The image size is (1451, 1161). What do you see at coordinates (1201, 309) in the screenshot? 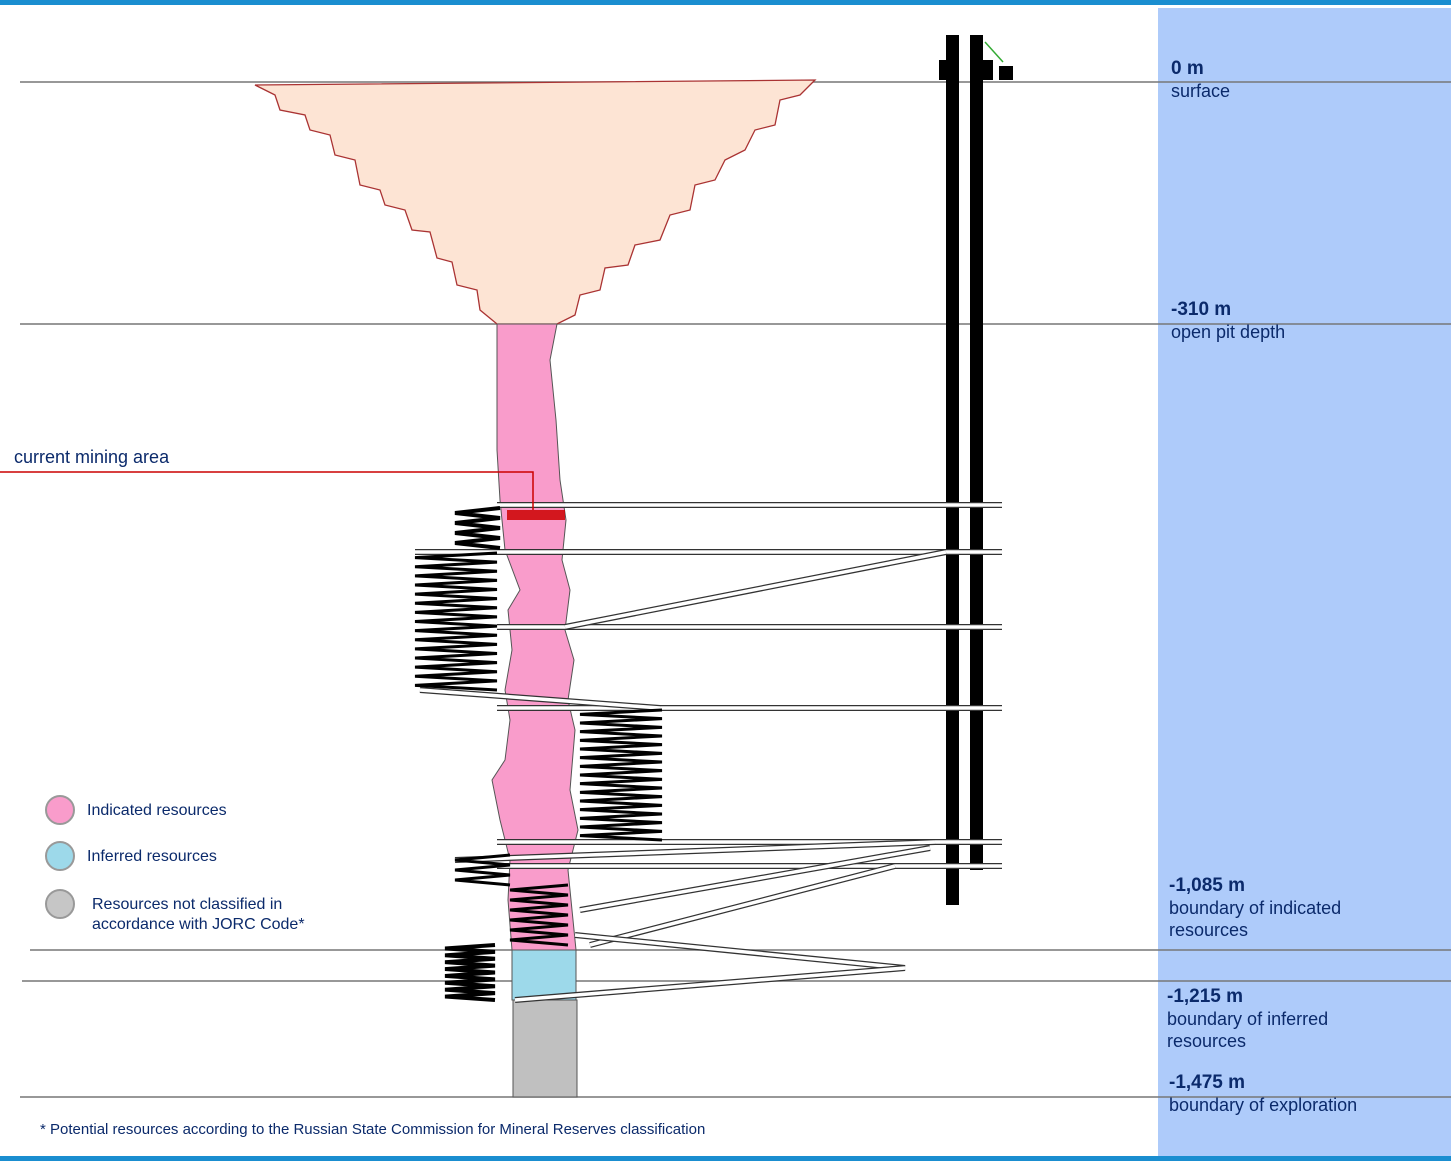
I see `depth-label: -310 m` at bounding box center [1201, 309].